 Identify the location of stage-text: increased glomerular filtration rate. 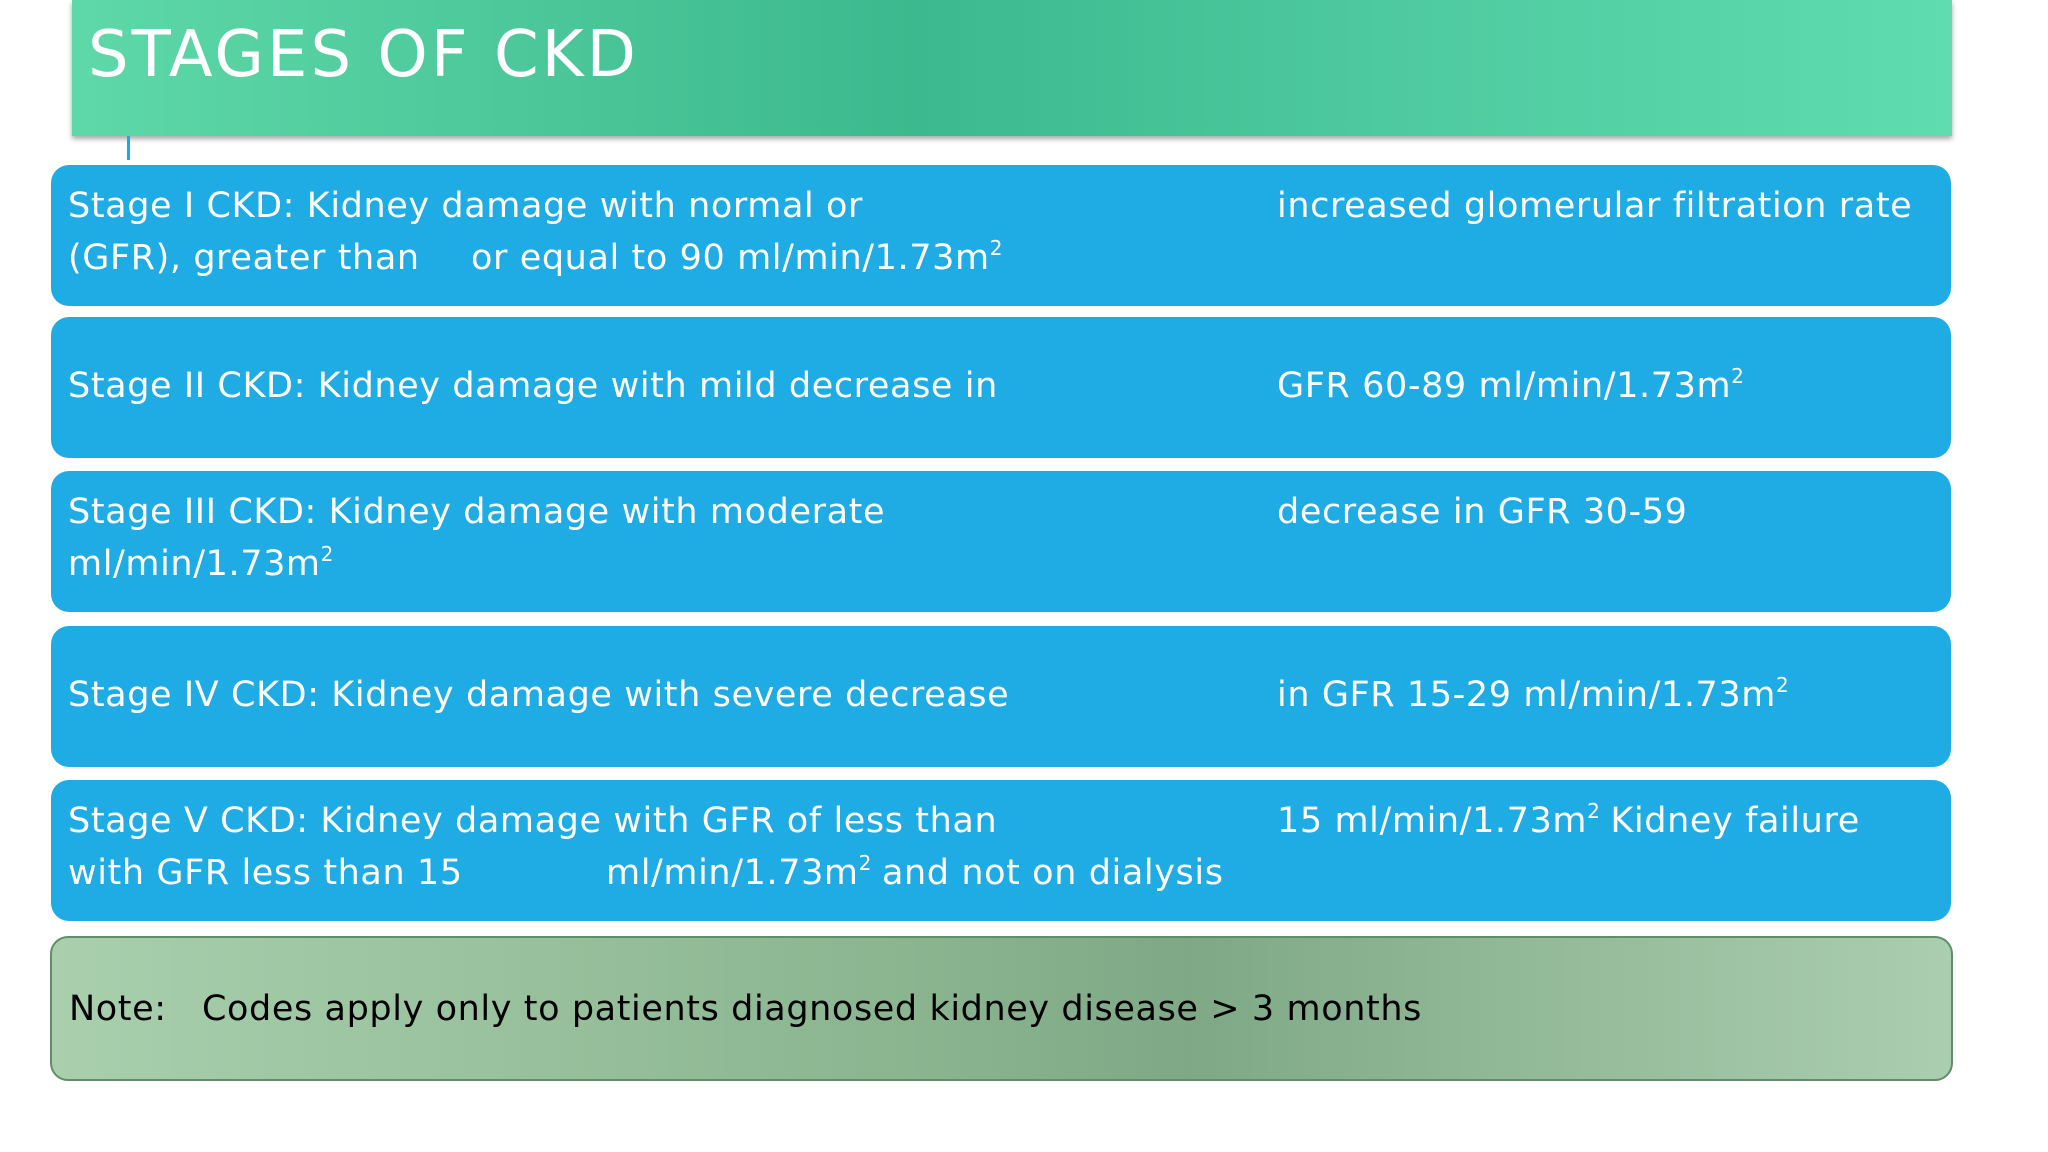
(1595, 206).